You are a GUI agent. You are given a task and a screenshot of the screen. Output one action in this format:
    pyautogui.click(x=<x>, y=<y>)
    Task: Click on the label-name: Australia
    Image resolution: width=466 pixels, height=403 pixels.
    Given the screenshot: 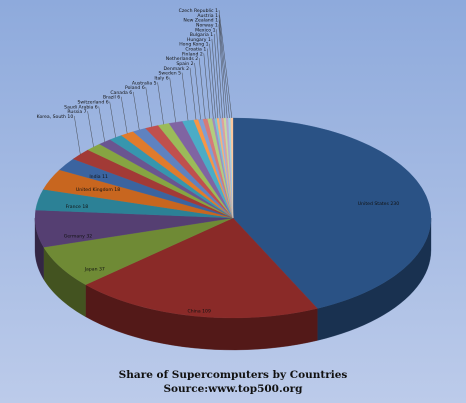 What is the action you would take?
    pyautogui.click(x=142, y=83)
    